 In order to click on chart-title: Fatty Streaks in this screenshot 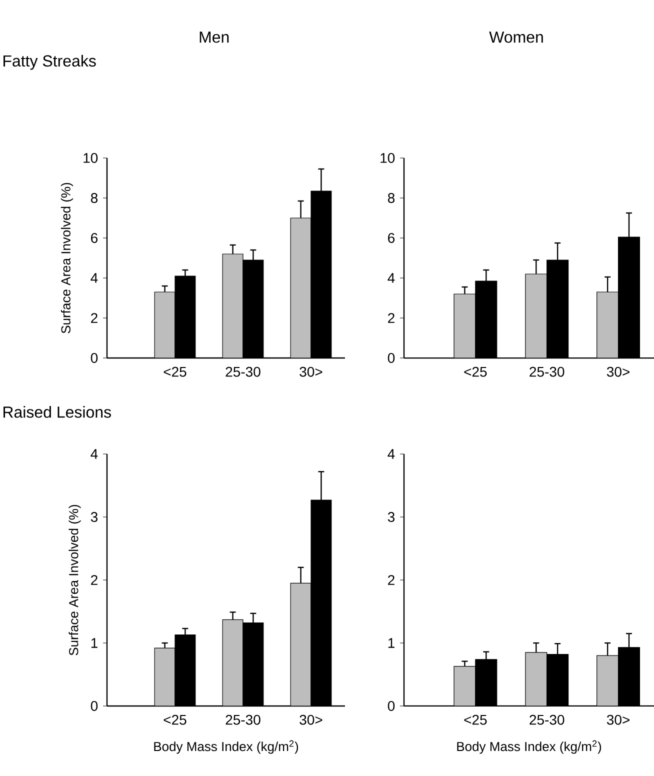, I will do `click(50, 62)`.